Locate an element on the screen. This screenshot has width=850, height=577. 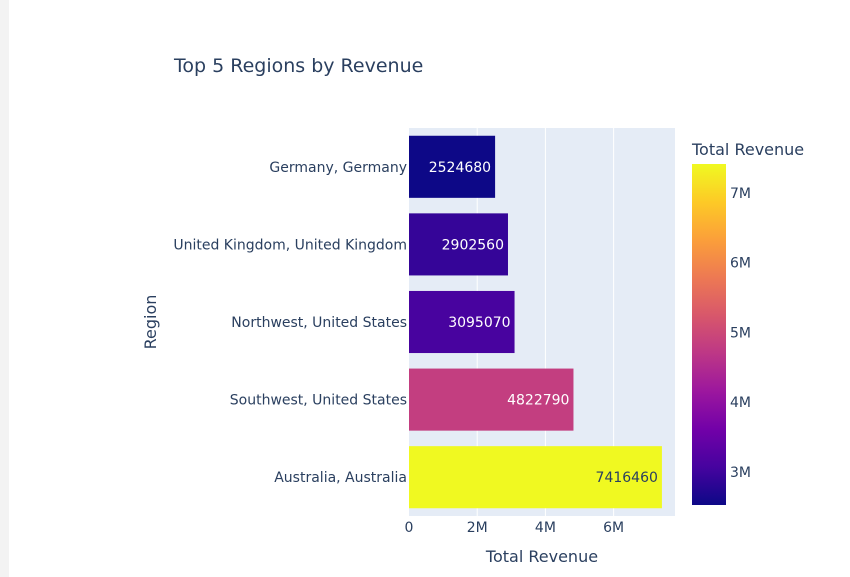
colorbar: Total Revenue 3M 4M 5M 6M 7M is located at coordinates (747, 322).